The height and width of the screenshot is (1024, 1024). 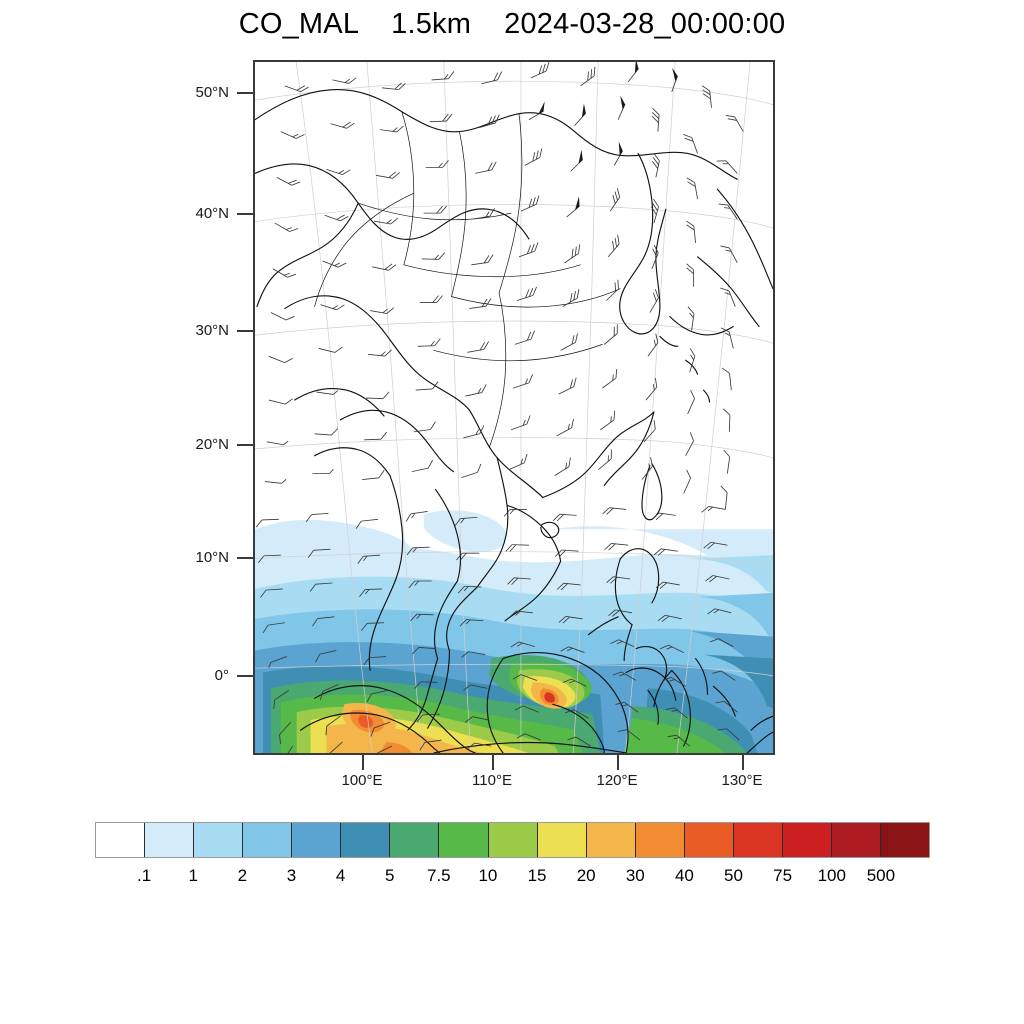 What do you see at coordinates (212, 330) in the screenshot?
I see `y-tick-label: 30°N` at bounding box center [212, 330].